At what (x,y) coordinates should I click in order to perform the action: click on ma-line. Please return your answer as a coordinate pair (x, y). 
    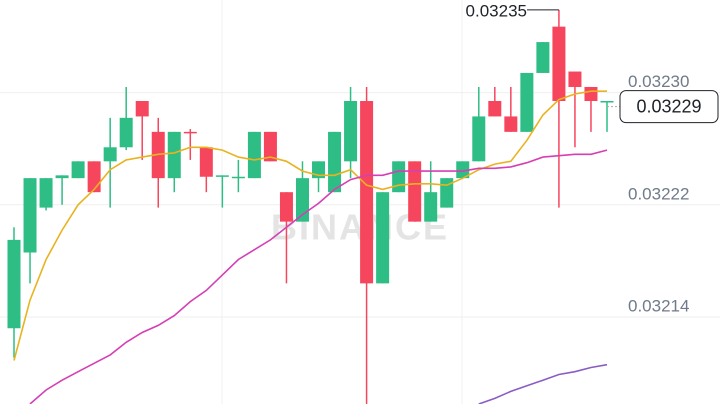
    Looking at the image, I should click on (543, 383).